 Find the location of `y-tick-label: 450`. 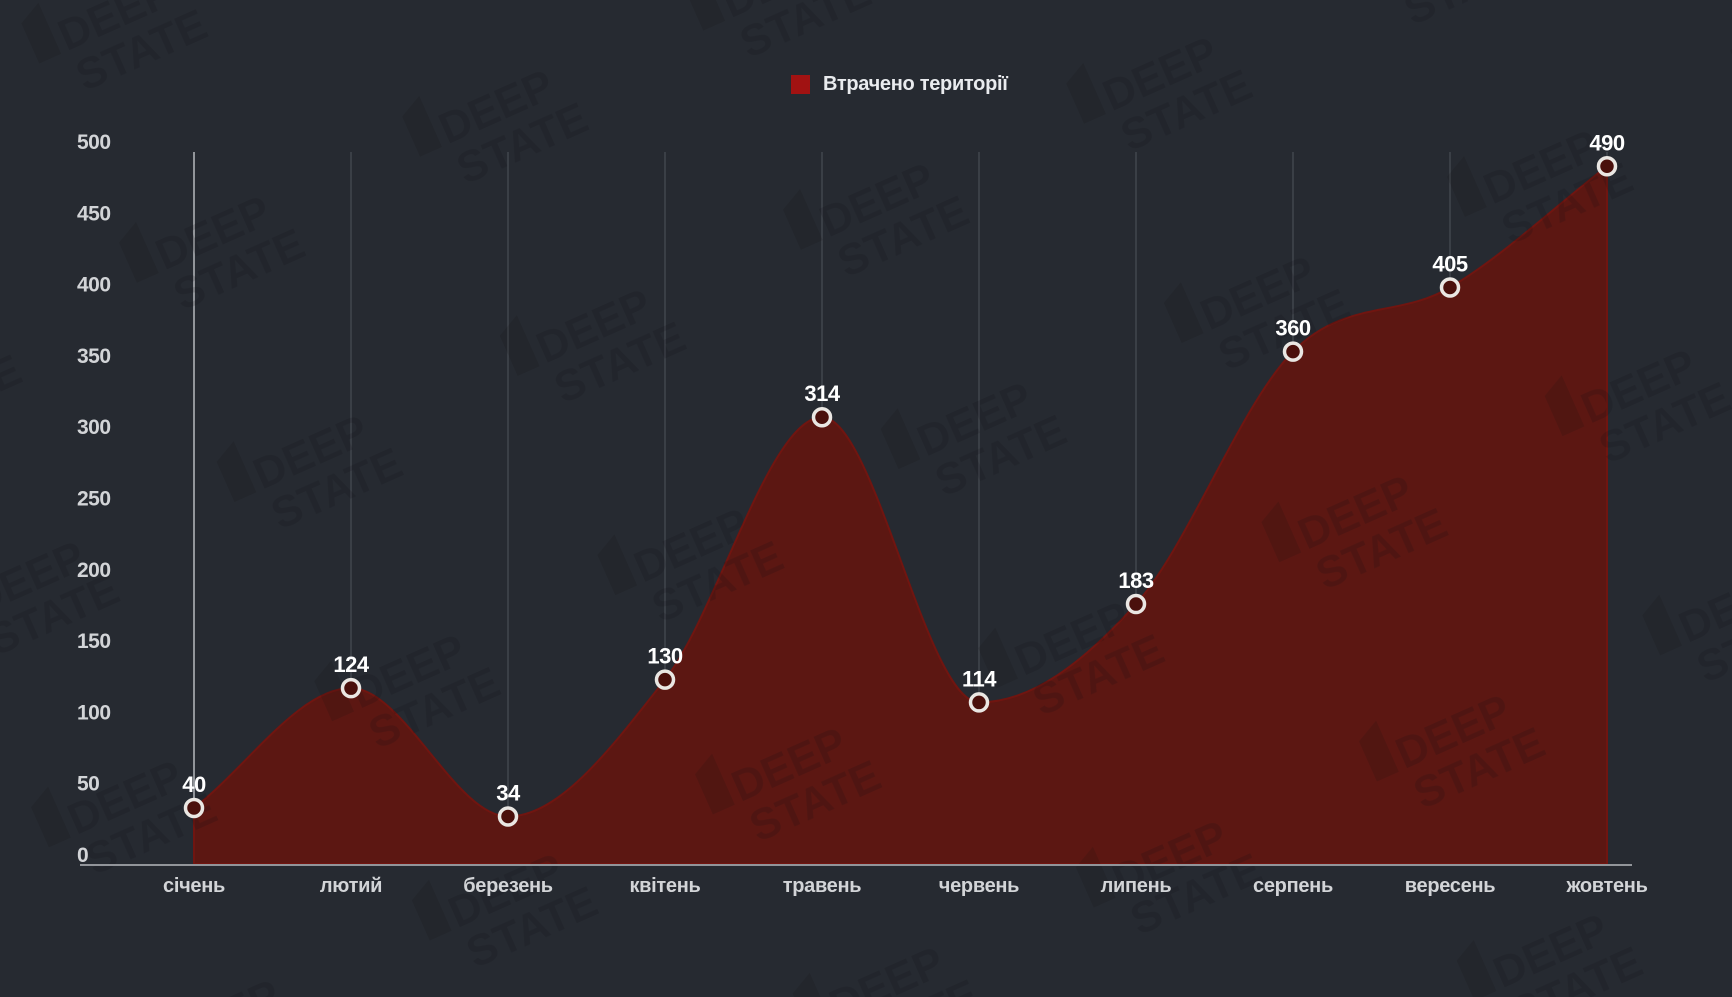

y-tick-label: 450 is located at coordinates (94, 213).